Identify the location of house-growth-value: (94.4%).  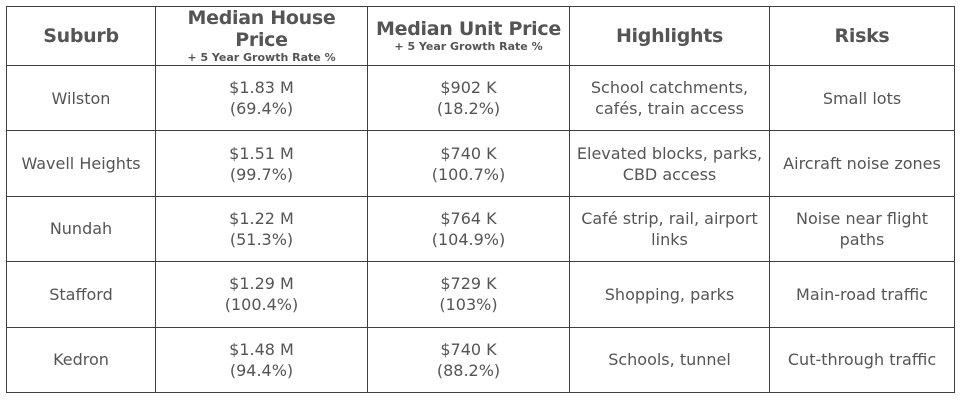
(261, 370).